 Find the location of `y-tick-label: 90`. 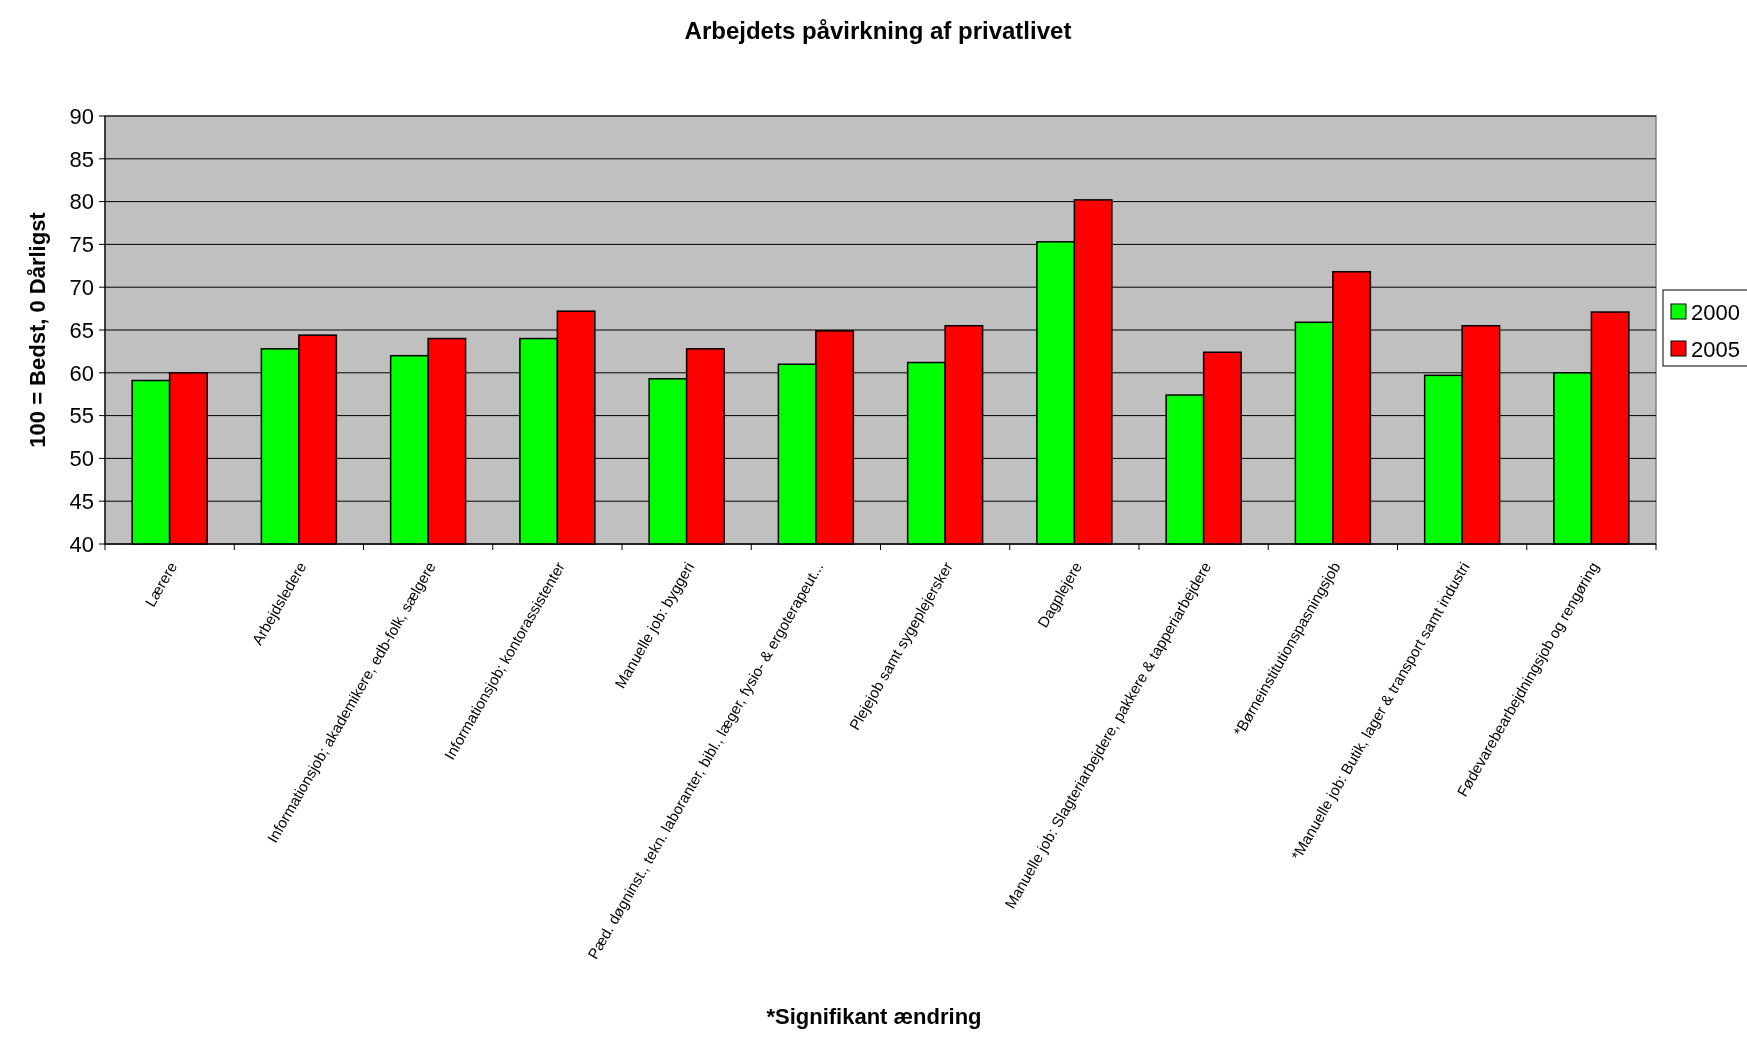

y-tick-label: 90 is located at coordinates (81, 116).